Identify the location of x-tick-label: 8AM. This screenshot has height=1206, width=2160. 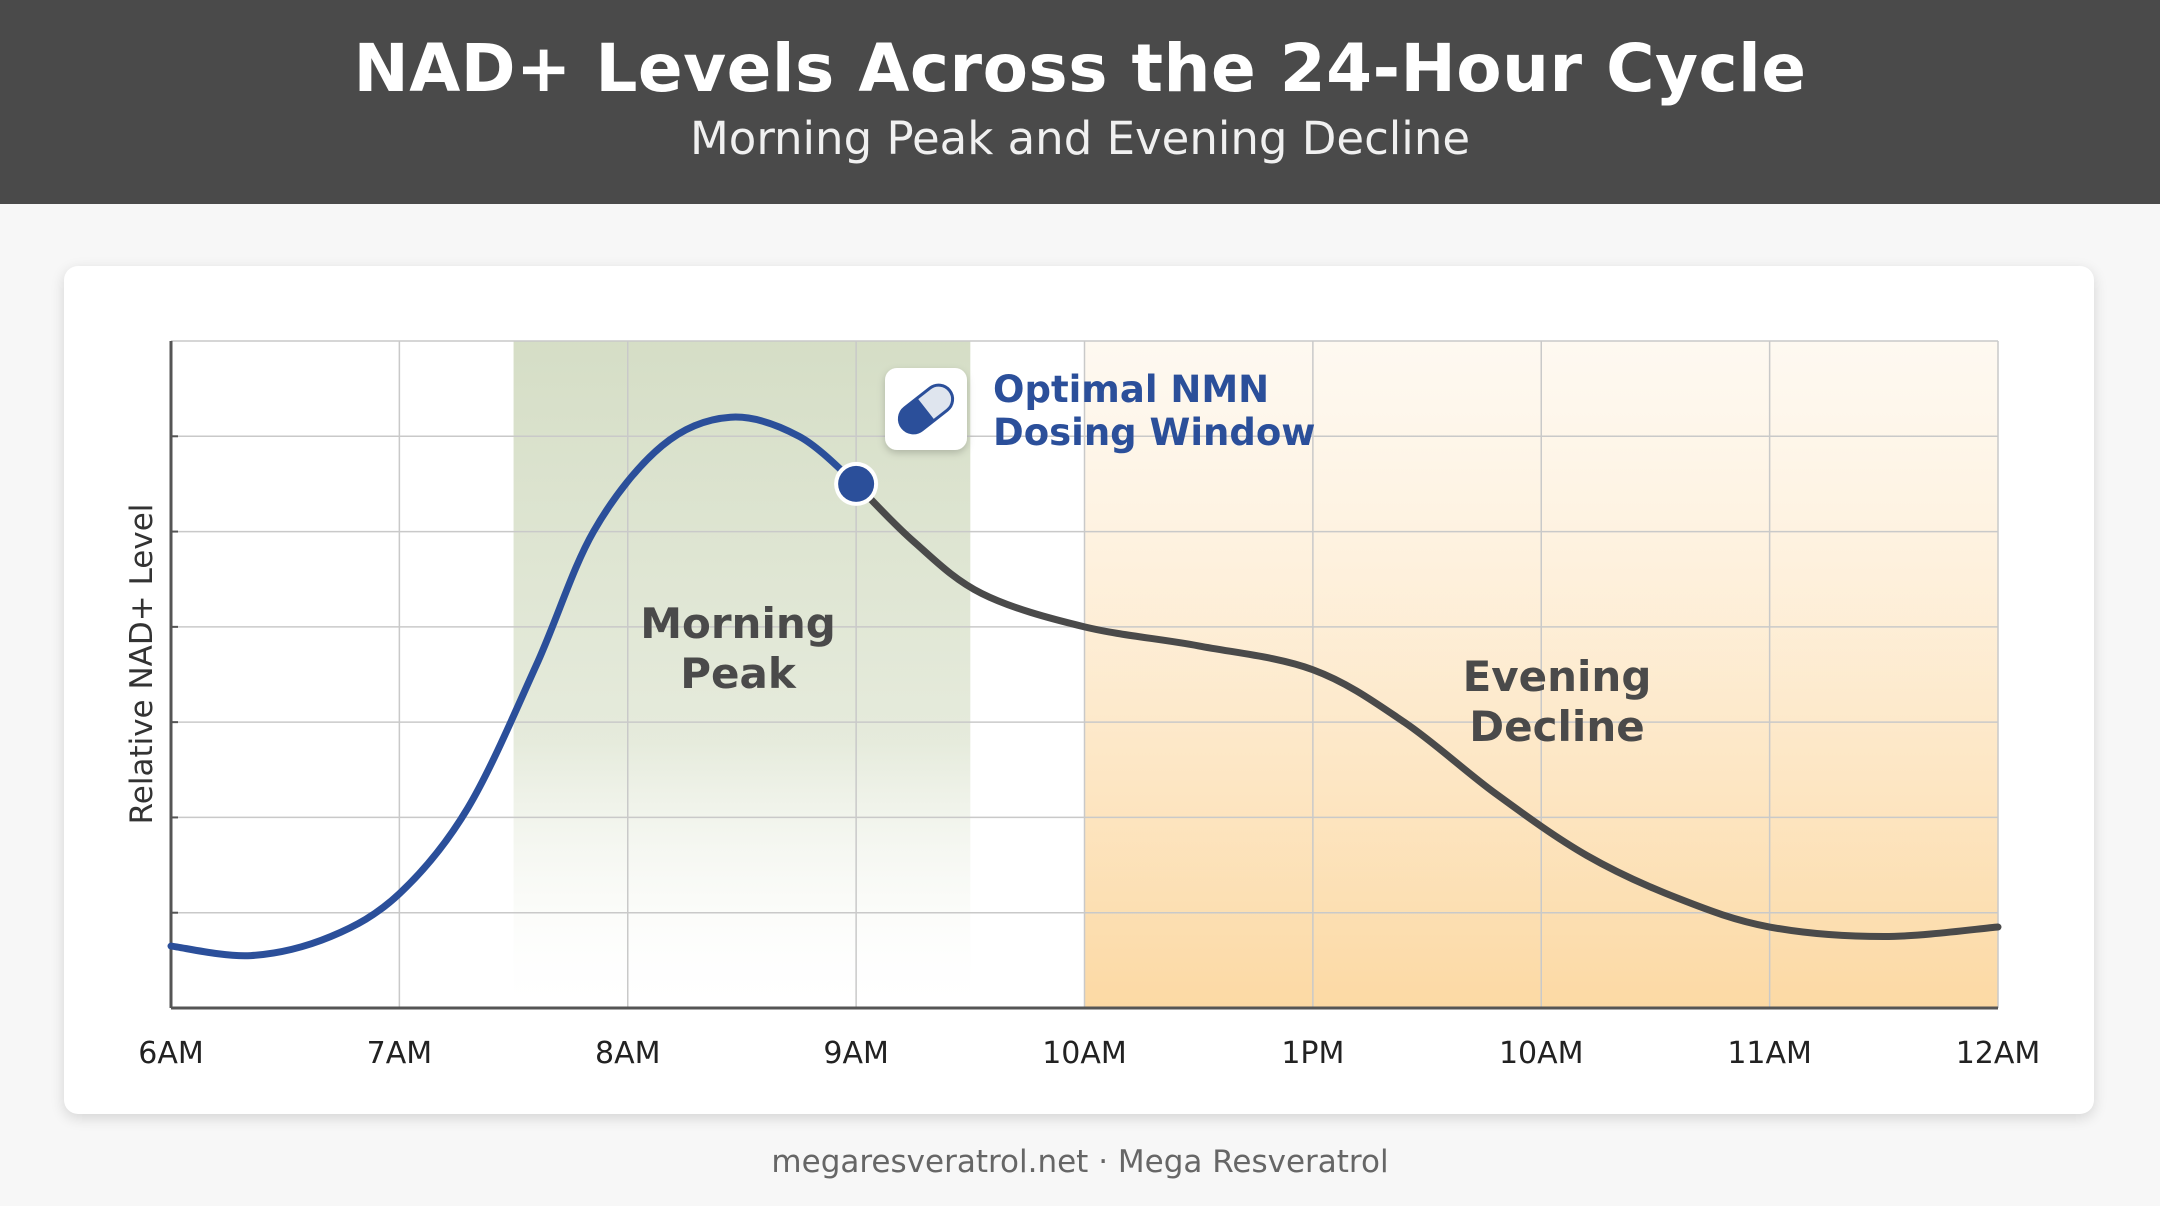
(628, 1053).